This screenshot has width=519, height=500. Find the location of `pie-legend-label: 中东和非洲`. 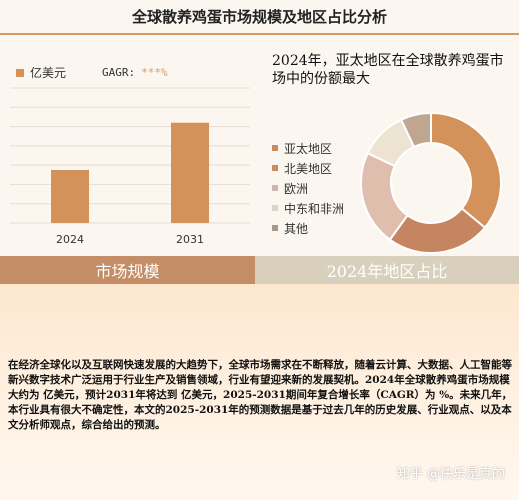

pie-legend-label: 中东和非洲 is located at coordinates (314, 208).